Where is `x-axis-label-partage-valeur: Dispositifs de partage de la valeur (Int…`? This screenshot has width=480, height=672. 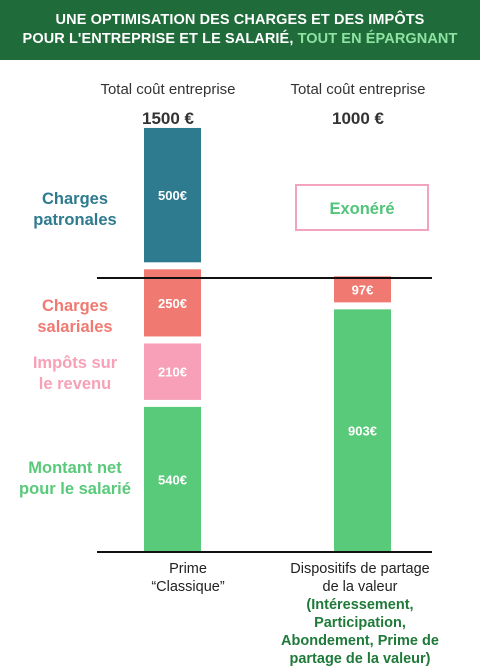
x-axis-label-partage-valeur: Dispositifs de partage de la valeur (Int… is located at coordinates (360, 614).